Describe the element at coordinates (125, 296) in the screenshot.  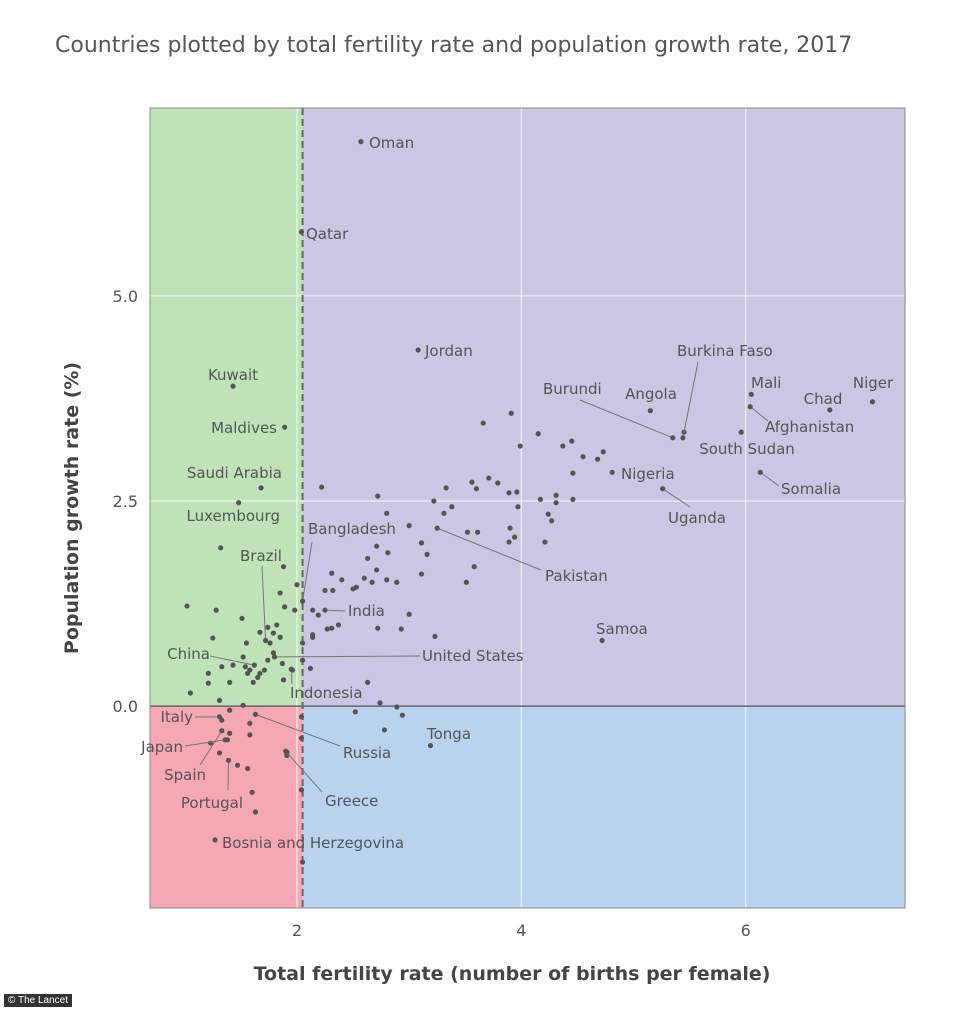
I see `y-tick-label: 5.0` at that location.